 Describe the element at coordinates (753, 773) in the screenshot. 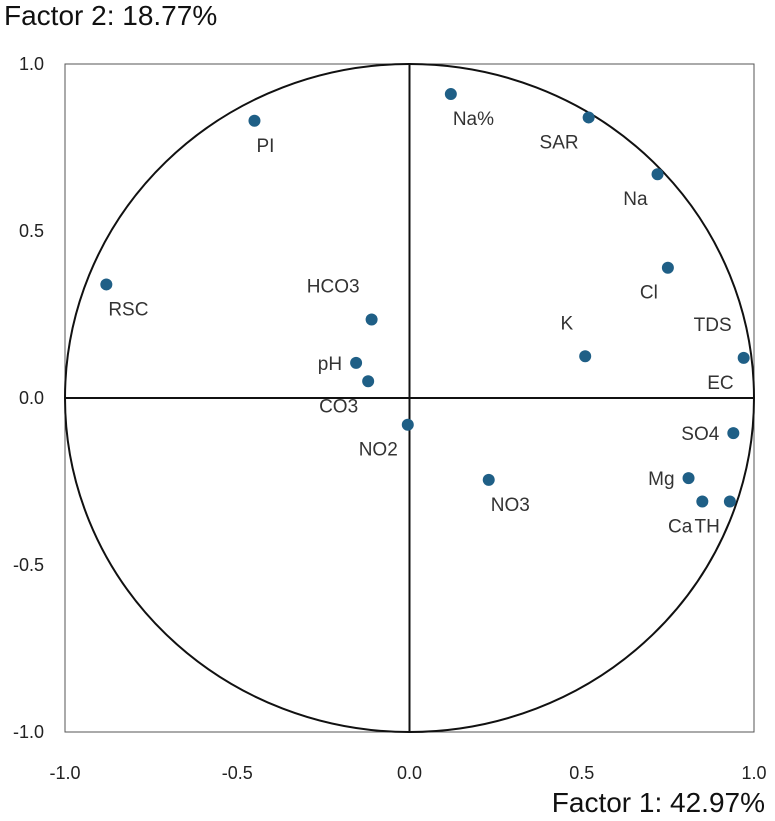

I see `x-tick-label: 1.0` at that location.